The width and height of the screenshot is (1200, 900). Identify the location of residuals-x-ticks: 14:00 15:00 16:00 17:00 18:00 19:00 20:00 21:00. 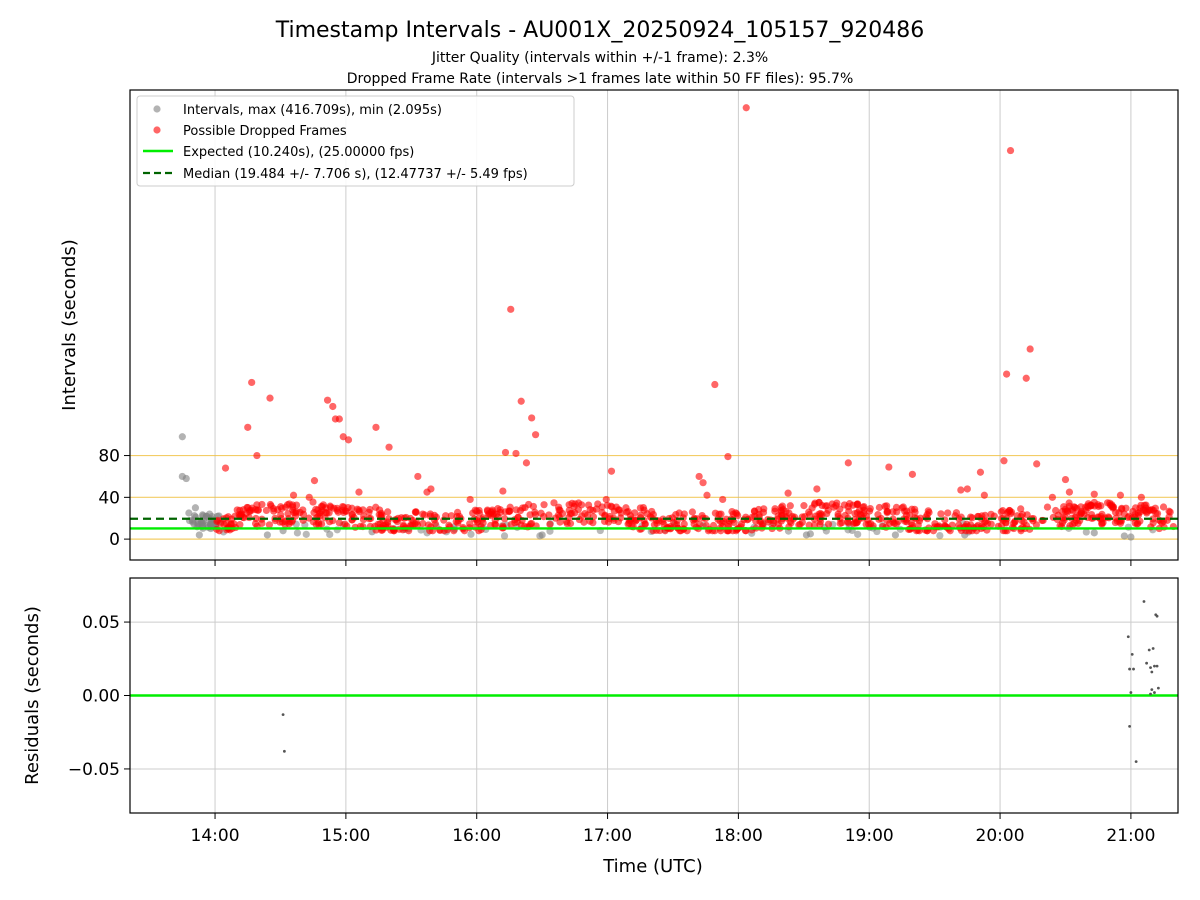
(673, 829).